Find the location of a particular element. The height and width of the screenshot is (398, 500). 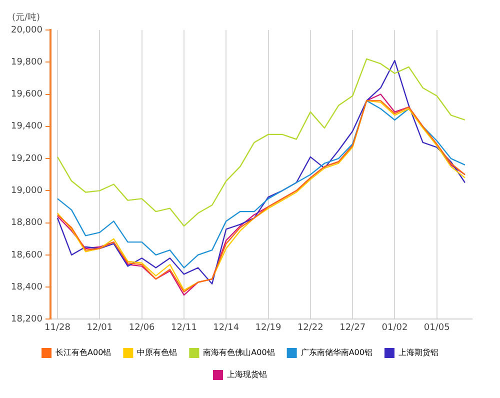

x-tick-label: 01/05 is located at coordinates (437, 327).